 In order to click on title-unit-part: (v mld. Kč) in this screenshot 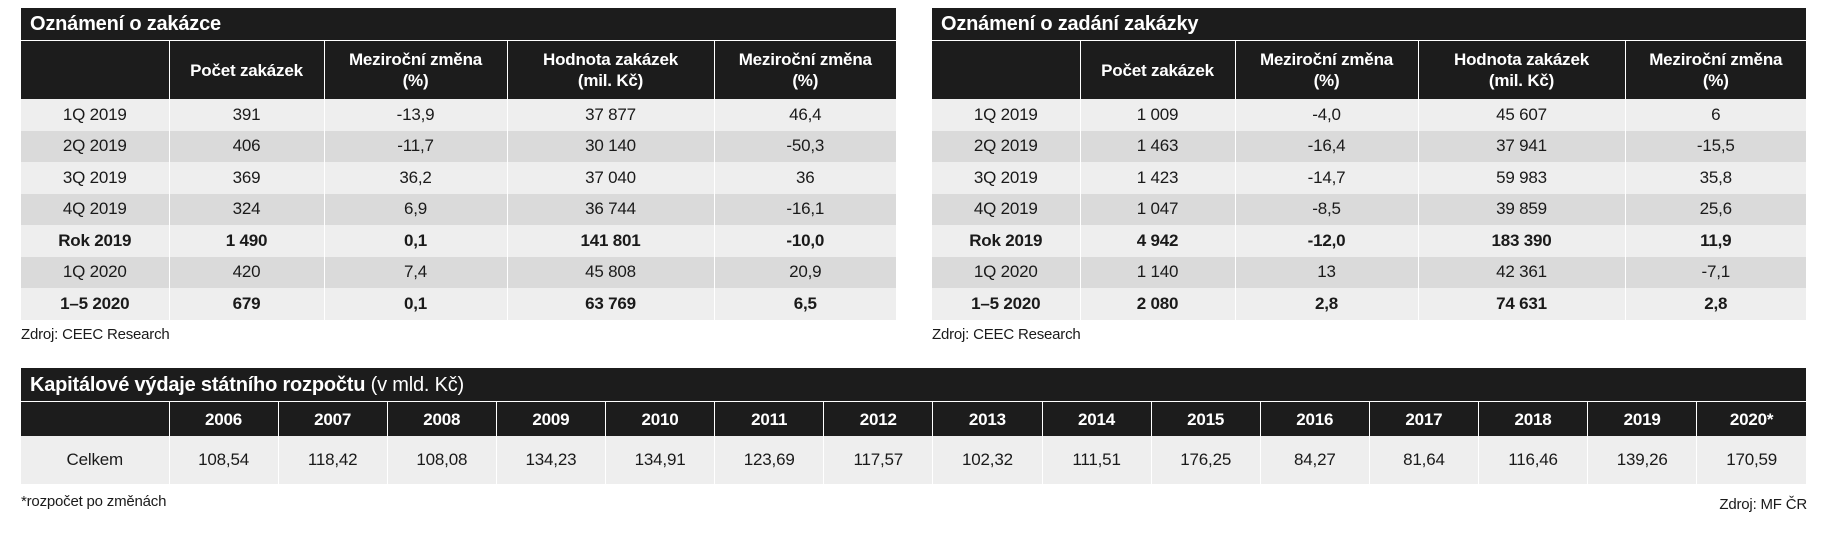, I will do `click(415, 385)`.